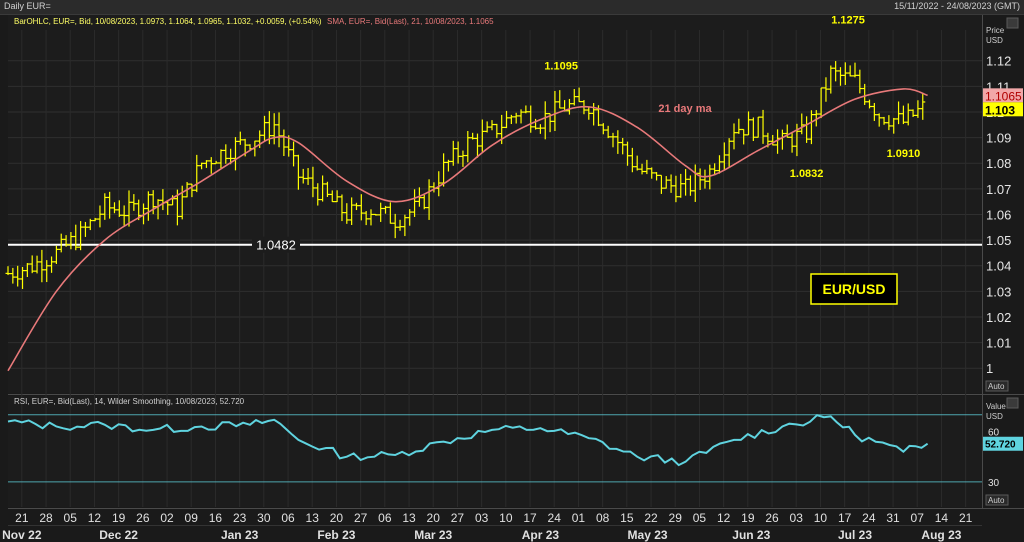 The image size is (1024, 542). I want to click on x-month-label: Jun 23, so click(751, 535).